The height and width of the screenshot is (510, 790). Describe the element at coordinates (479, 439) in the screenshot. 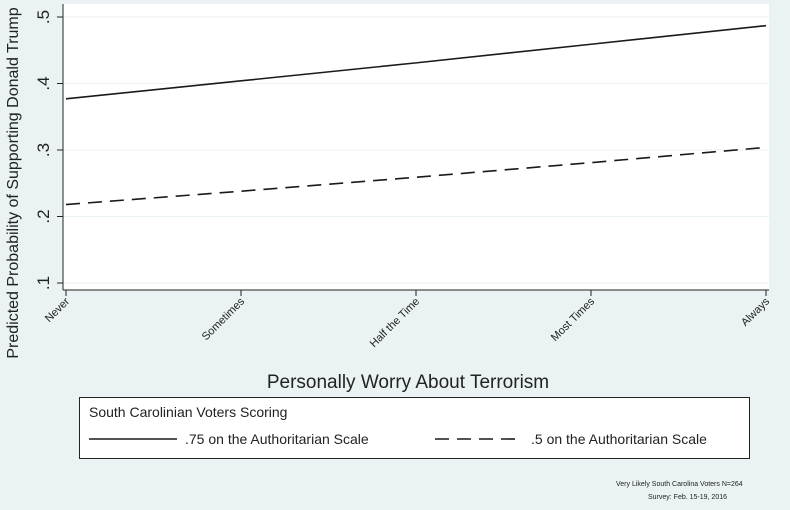

I see `legend-swatch-dashed` at that location.